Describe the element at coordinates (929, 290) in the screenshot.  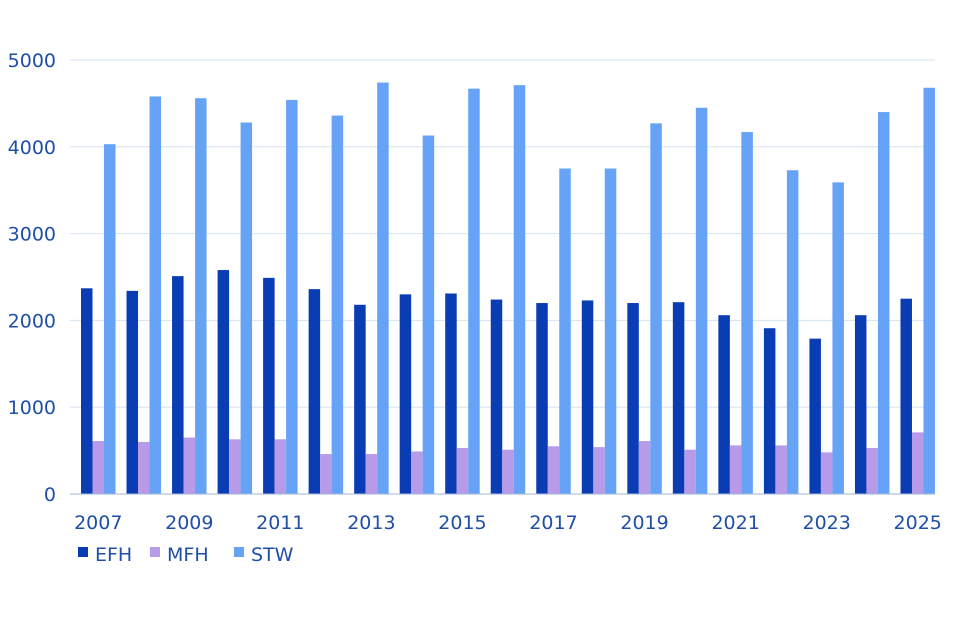
I see `bar-stw-2025` at that location.